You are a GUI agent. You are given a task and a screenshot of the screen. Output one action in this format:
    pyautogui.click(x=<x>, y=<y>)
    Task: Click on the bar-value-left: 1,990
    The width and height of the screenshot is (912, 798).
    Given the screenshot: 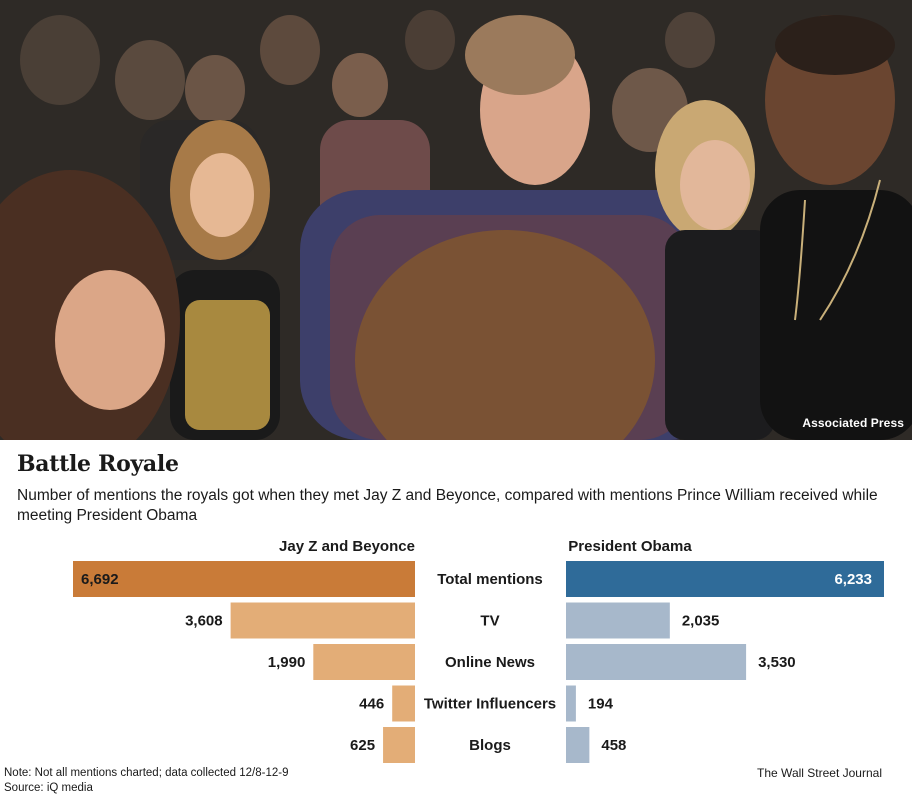 What is the action you would take?
    pyautogui.click(x=287, y=662)
    